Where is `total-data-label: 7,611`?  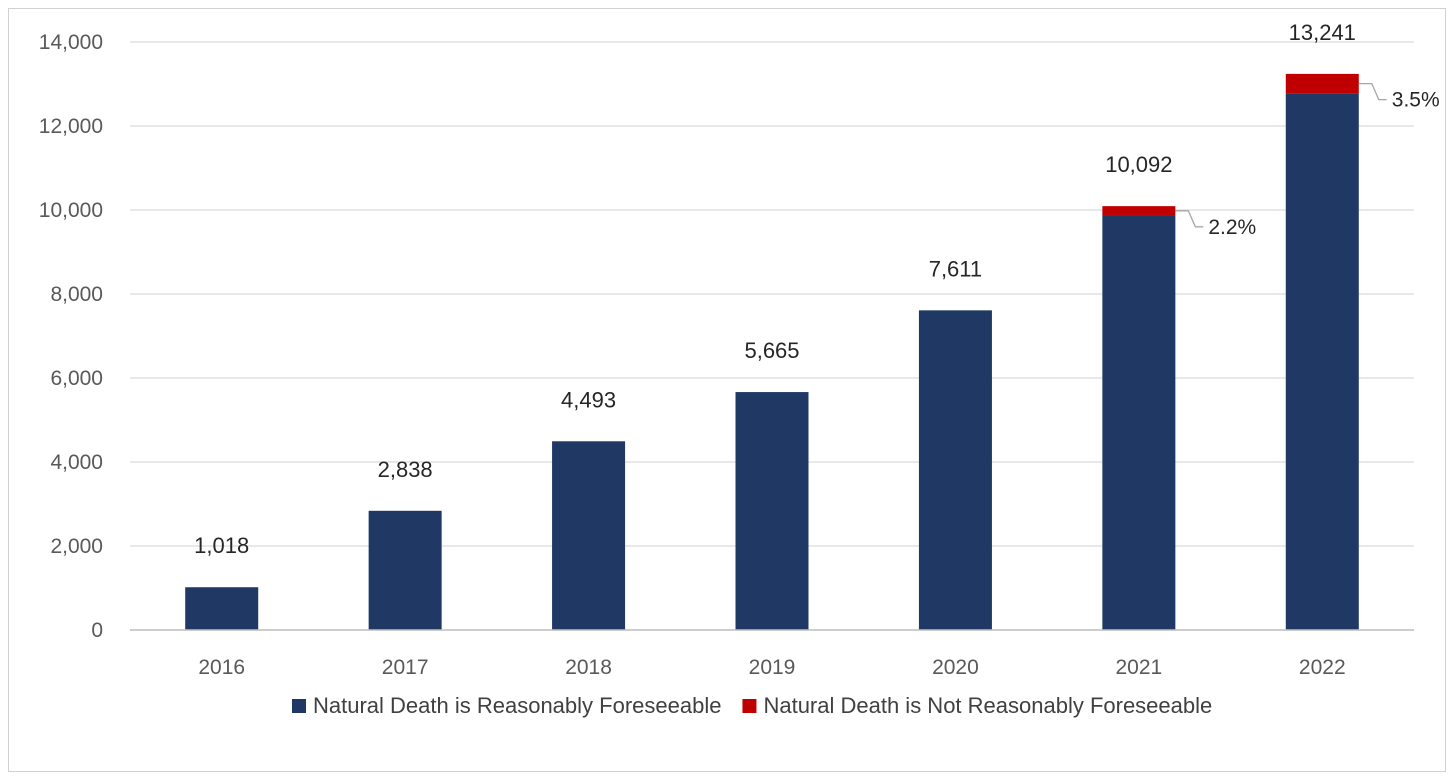
total-data-label: 7,611 is located at coordinates (955, 268).